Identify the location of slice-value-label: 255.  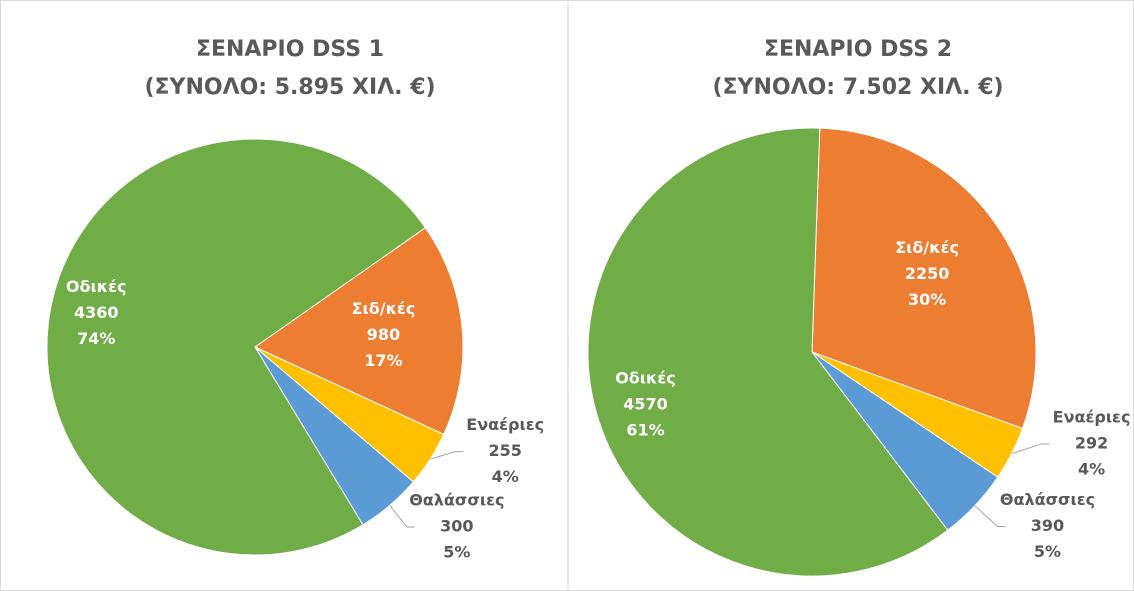
(504, 450).